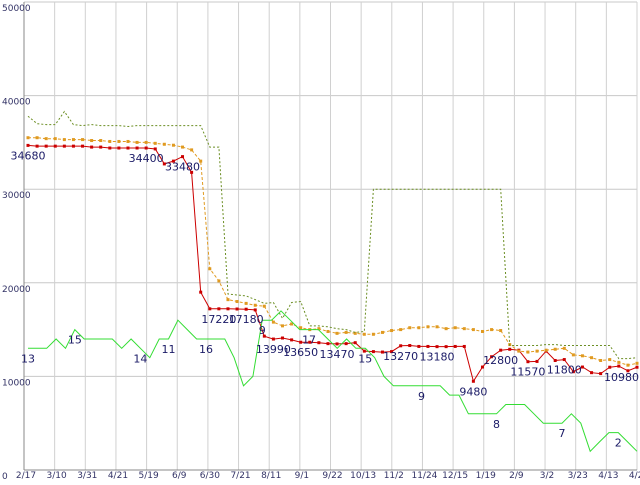  Describe the element at coordinates (16, 196) in the screenshot. I see `y-tick-label: 30000` at that location.